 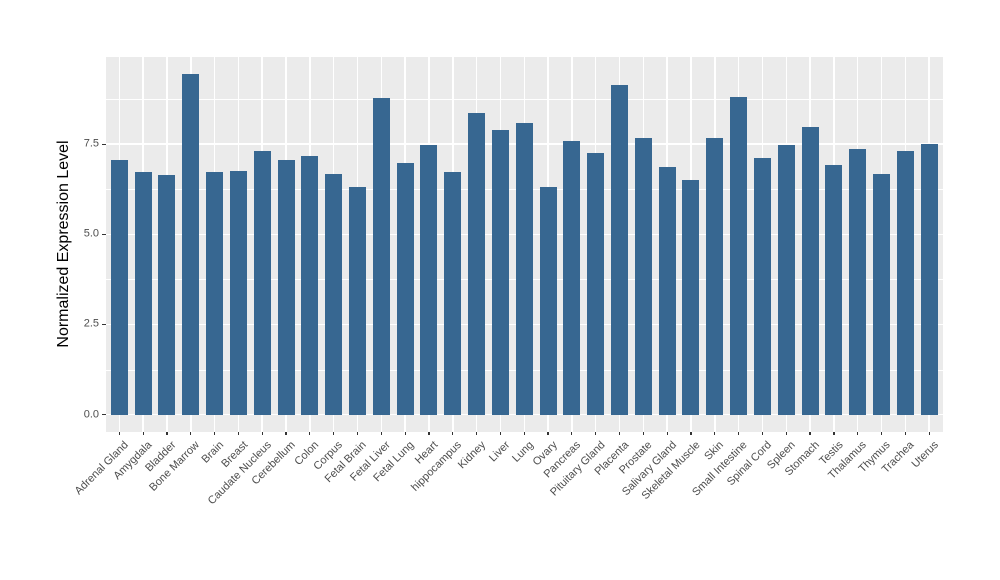 What do you see at coordinates (91, 233) in the screenshot?
I see `y-tick-label: 5.0` at bounding box center [91, 233].